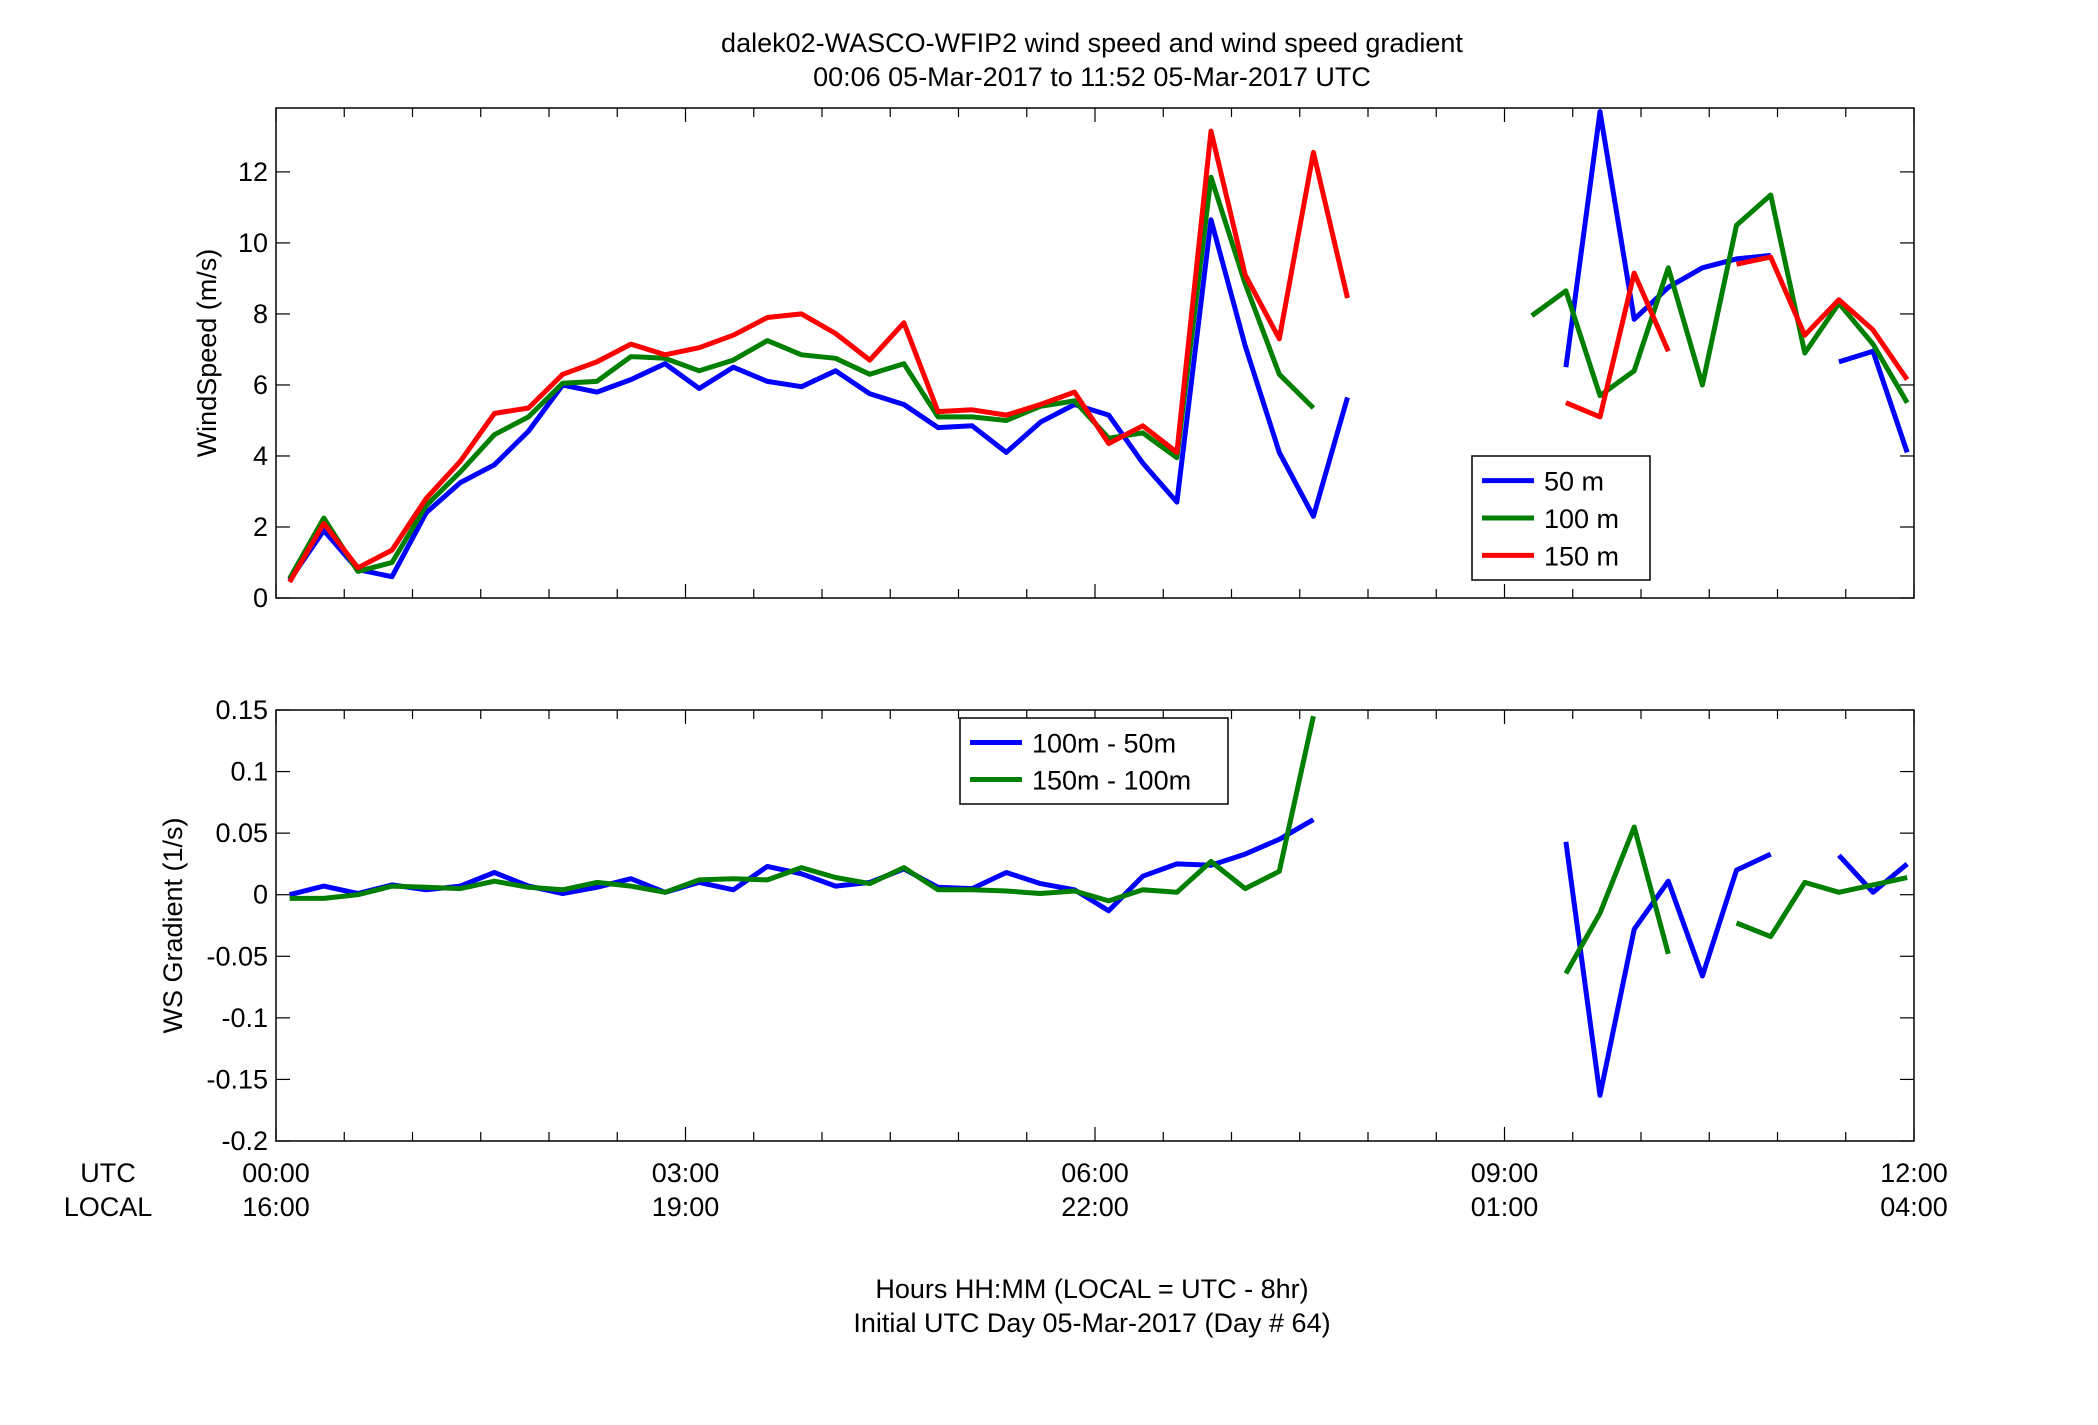  I want to click on grad-x-tick-label-utc: 09:00, so click(1505, 1173).